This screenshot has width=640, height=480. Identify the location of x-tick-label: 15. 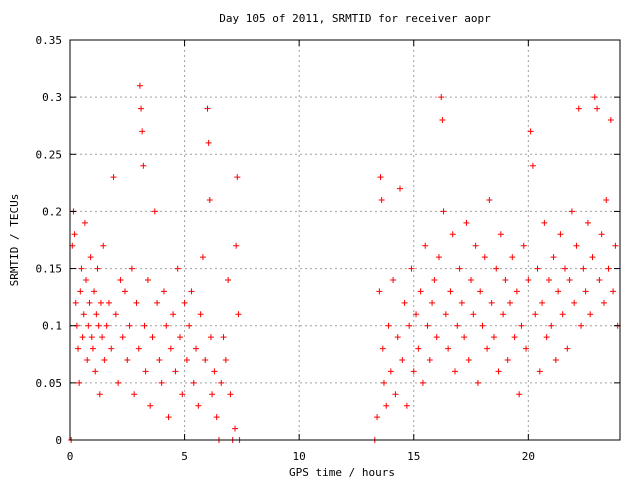
(413, 456).